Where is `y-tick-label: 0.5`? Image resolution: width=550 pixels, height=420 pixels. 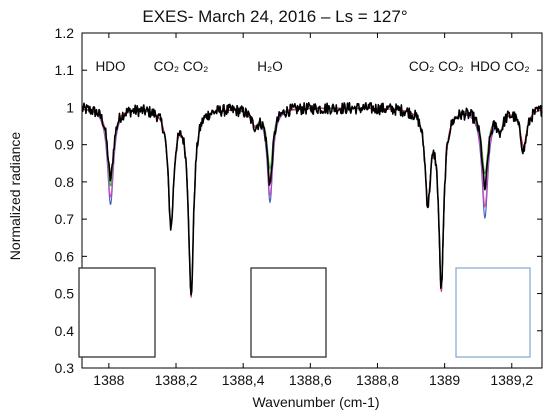 y-tick-label: 0.5 is located at coordinates (65, 294).